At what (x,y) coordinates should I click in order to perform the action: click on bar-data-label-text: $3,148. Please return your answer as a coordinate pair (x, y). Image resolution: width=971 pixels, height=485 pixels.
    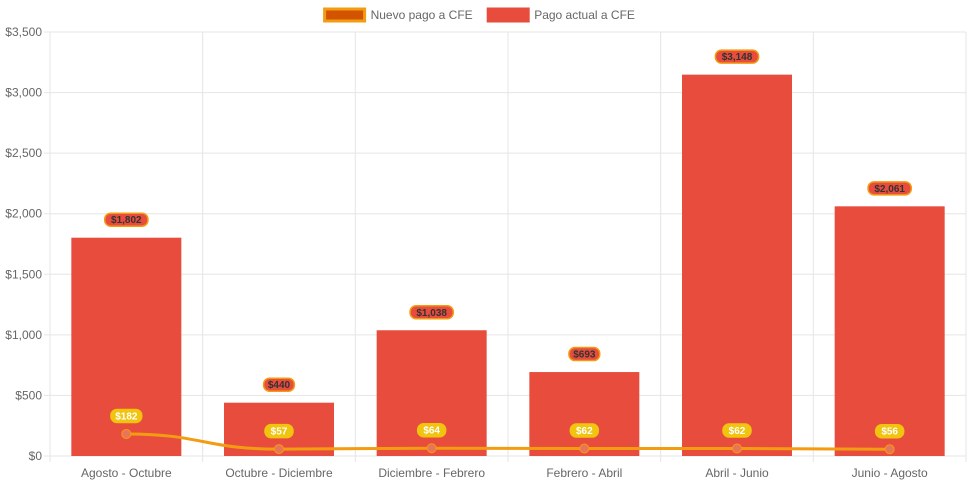
    Looking at the image, I should click on (737, 57).